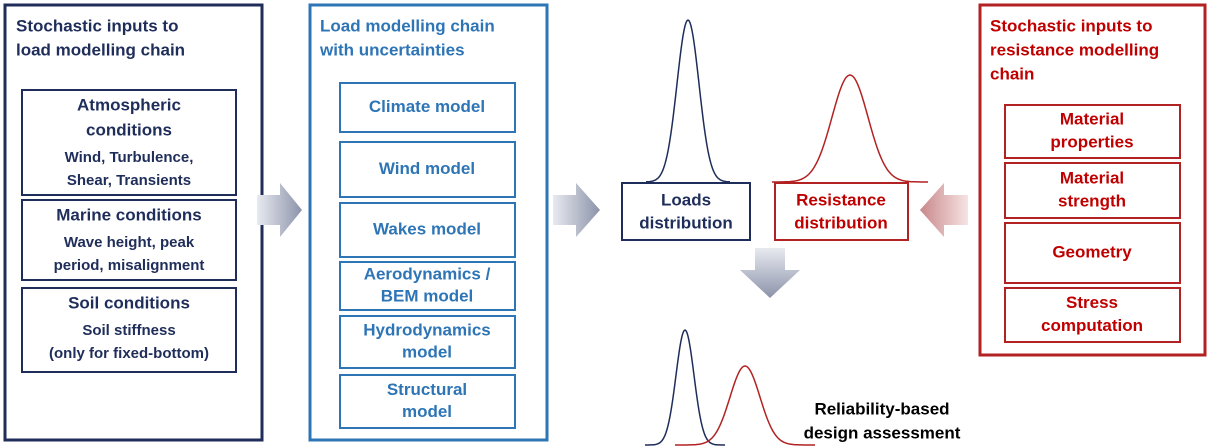  Describe the element at coordinates (1074, 49) in the screenshot. I see `panel-title: resistance modelling` at that location.